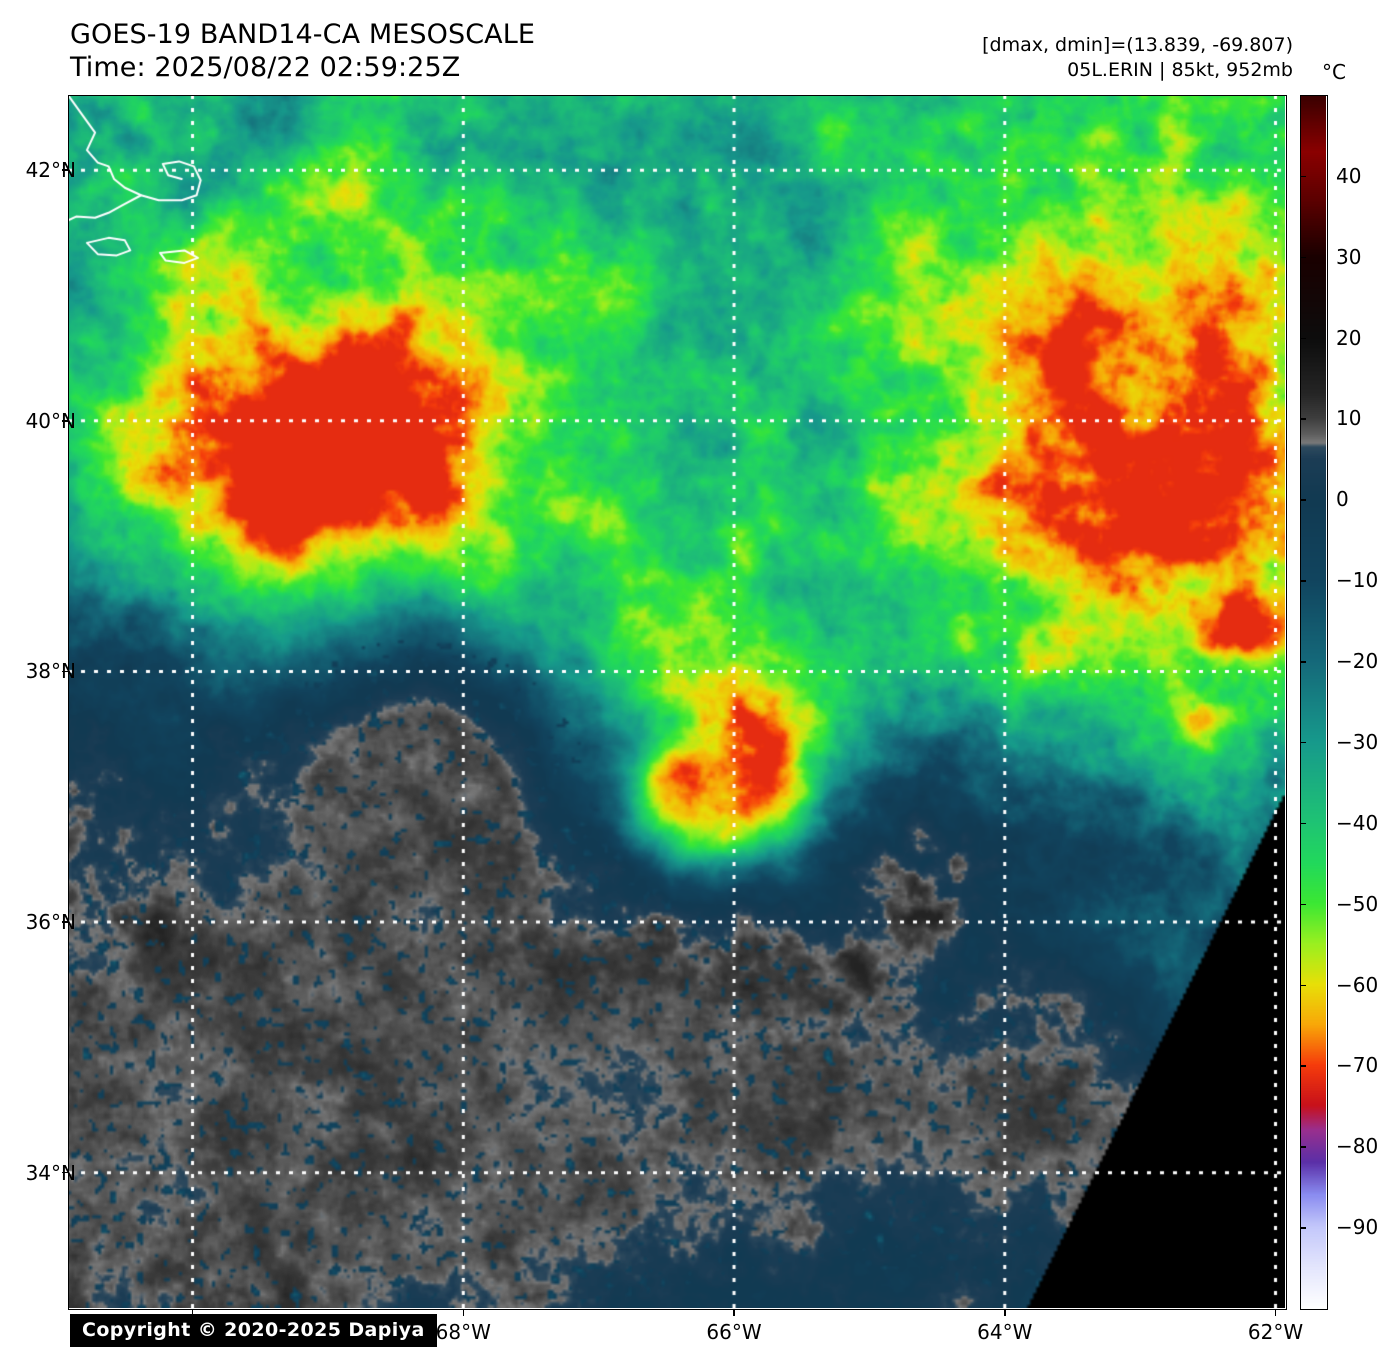 Image resolution: width=1389 pixels, height=1359 pixels. I want to click on colorbar-gradient, so click(1313, 701).